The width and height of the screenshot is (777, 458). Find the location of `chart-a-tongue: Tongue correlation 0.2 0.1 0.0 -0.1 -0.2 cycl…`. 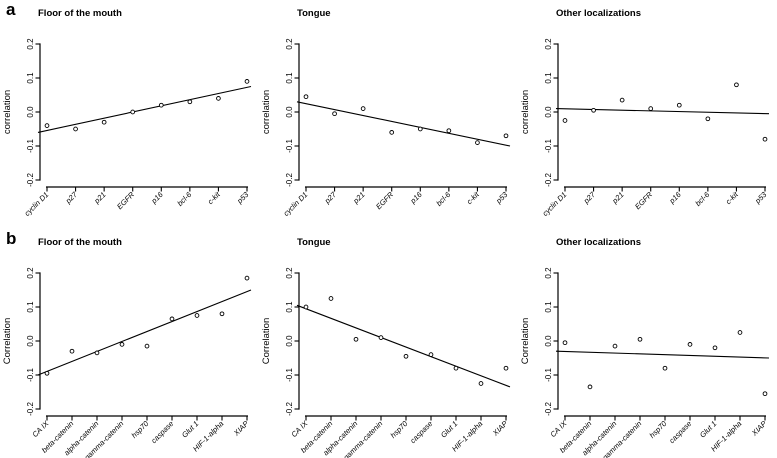

chart-a-tongue: Tongue correlation 0.2 0.1 0.0 -0.1 -0.2 cycl… is located at coordinates (386, 113).